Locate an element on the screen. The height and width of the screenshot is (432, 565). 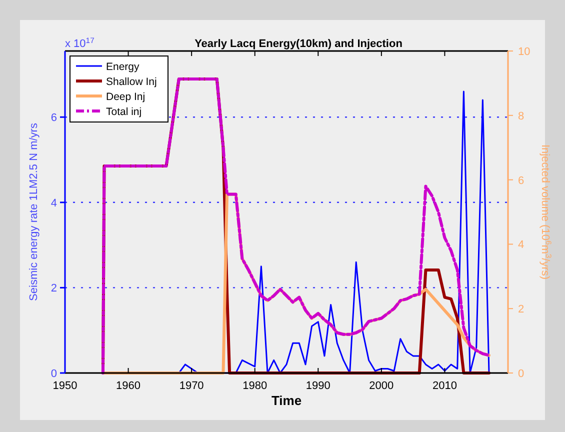
y2-tick-label: 4 is located at coordinates (521, 245).